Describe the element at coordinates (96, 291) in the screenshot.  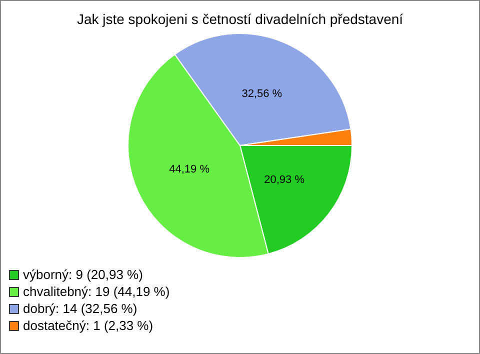
I see `legend-label: chvalitebný: 19 (44,19 %)` at that location.